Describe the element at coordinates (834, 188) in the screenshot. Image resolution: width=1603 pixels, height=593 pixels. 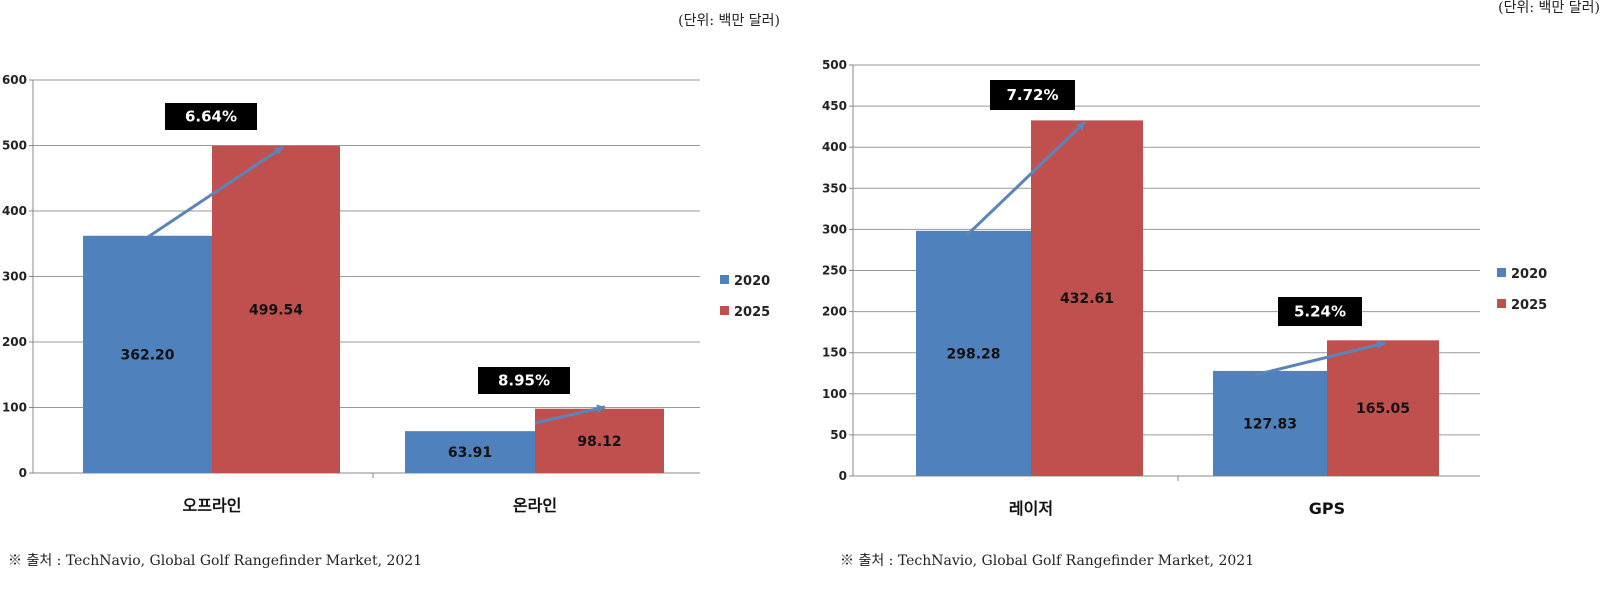
I see `y-tick-label: 350` at that location.